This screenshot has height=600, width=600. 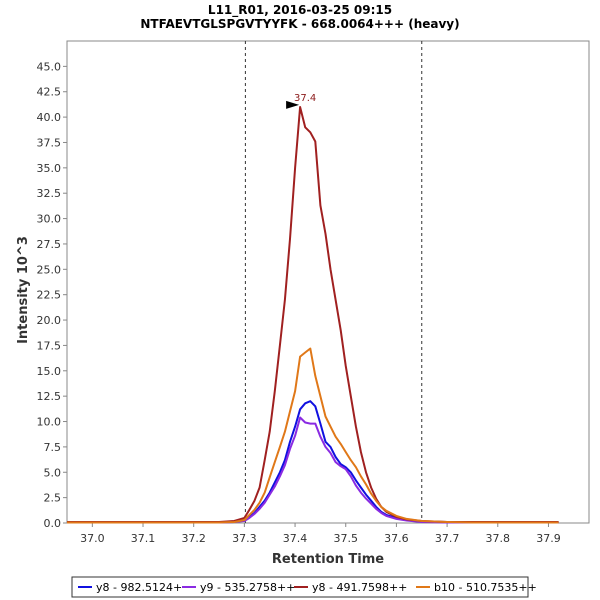 What do you see at coordinates (49, 320) in the screenshot?
I see `y-tick-label: 20.0` at bounding box center [49, 320].